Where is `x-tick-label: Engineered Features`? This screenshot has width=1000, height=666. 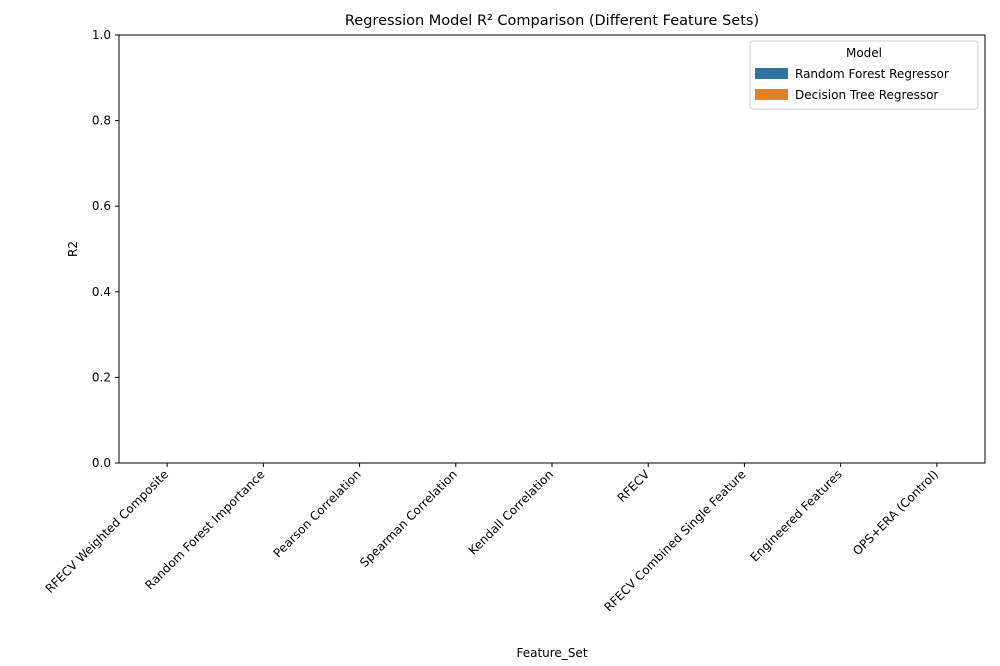
x-tick-label: Engineered Features is located at coordinates (795, 515).